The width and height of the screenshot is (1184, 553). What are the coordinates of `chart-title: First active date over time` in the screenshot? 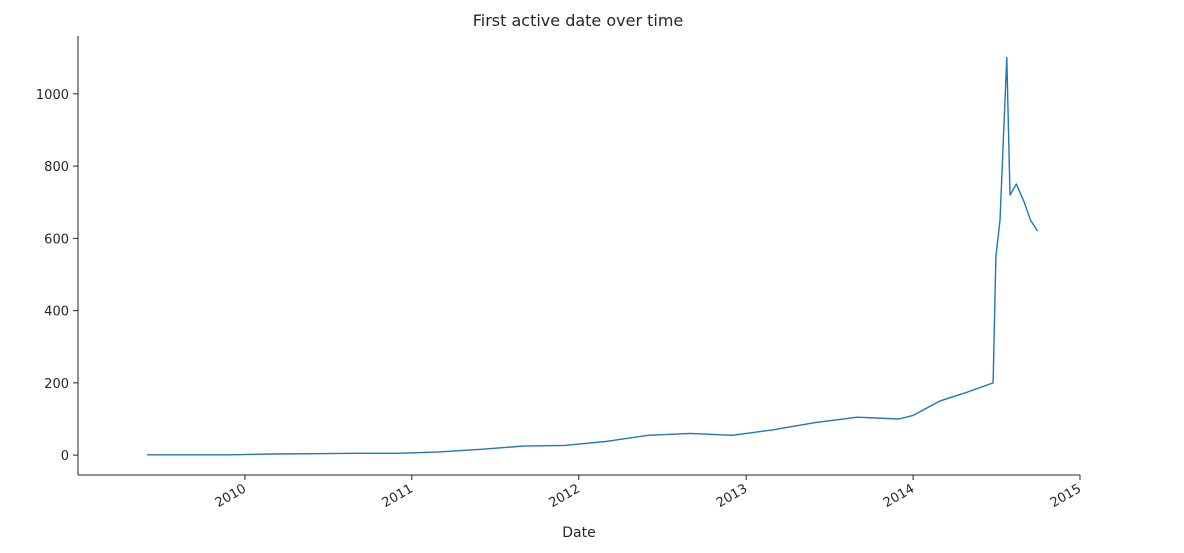 It's located at (578, 20).